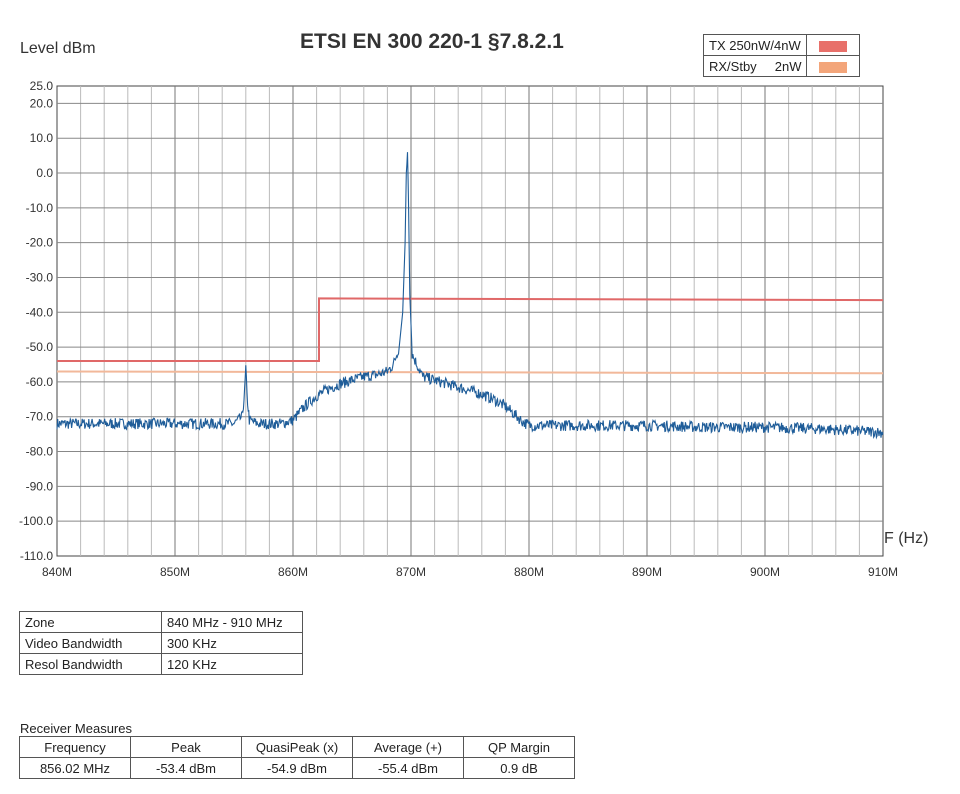 The height and width of the screenshot is (794, 960). Describe the element at coordinates (90, 643) in the screenshot. I see `table-cell: Video Bandwidth` at that location.